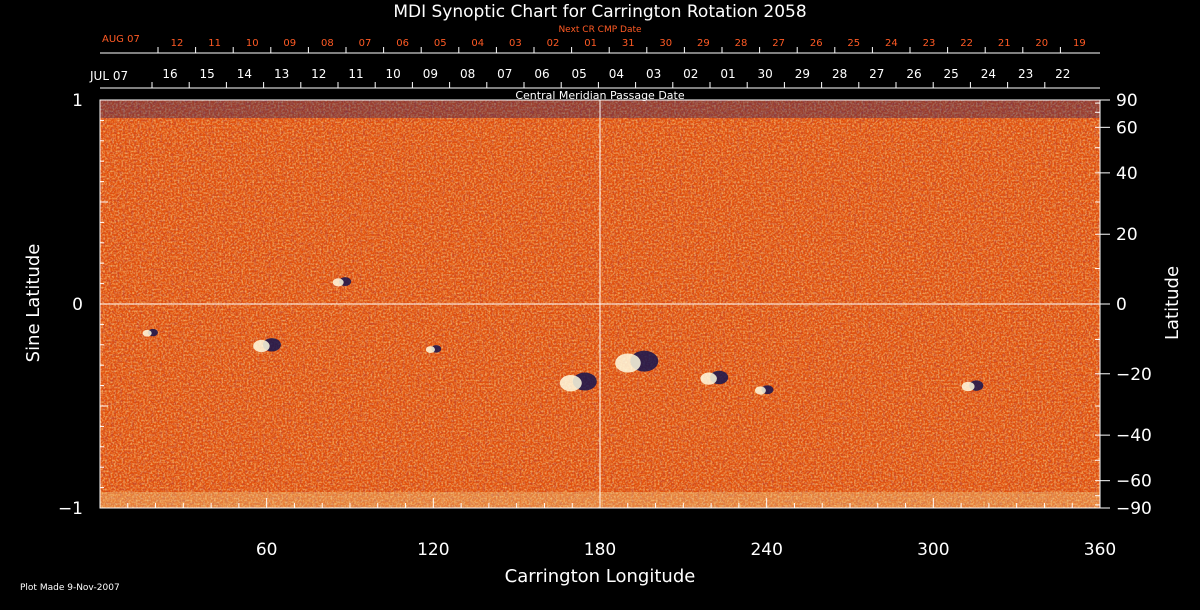 The height and width of the screenshot is (610, 1200). What do you see at coordinates (467, 74) in the screenshot?
I see `cmp-day-label: 08` at bounding box center [467, 74].